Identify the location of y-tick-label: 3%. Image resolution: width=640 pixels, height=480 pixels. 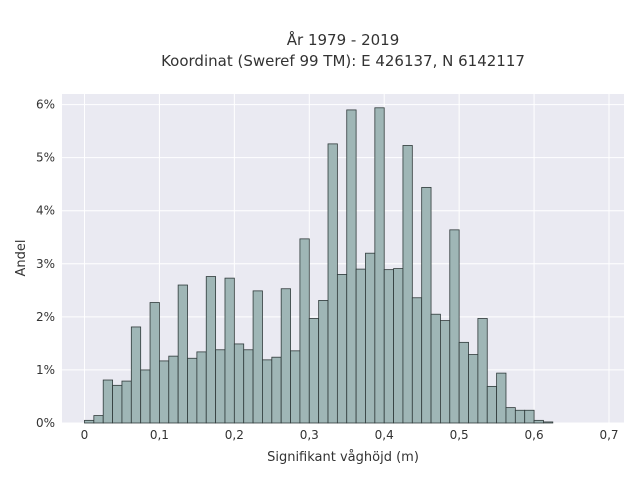
(45, 264).